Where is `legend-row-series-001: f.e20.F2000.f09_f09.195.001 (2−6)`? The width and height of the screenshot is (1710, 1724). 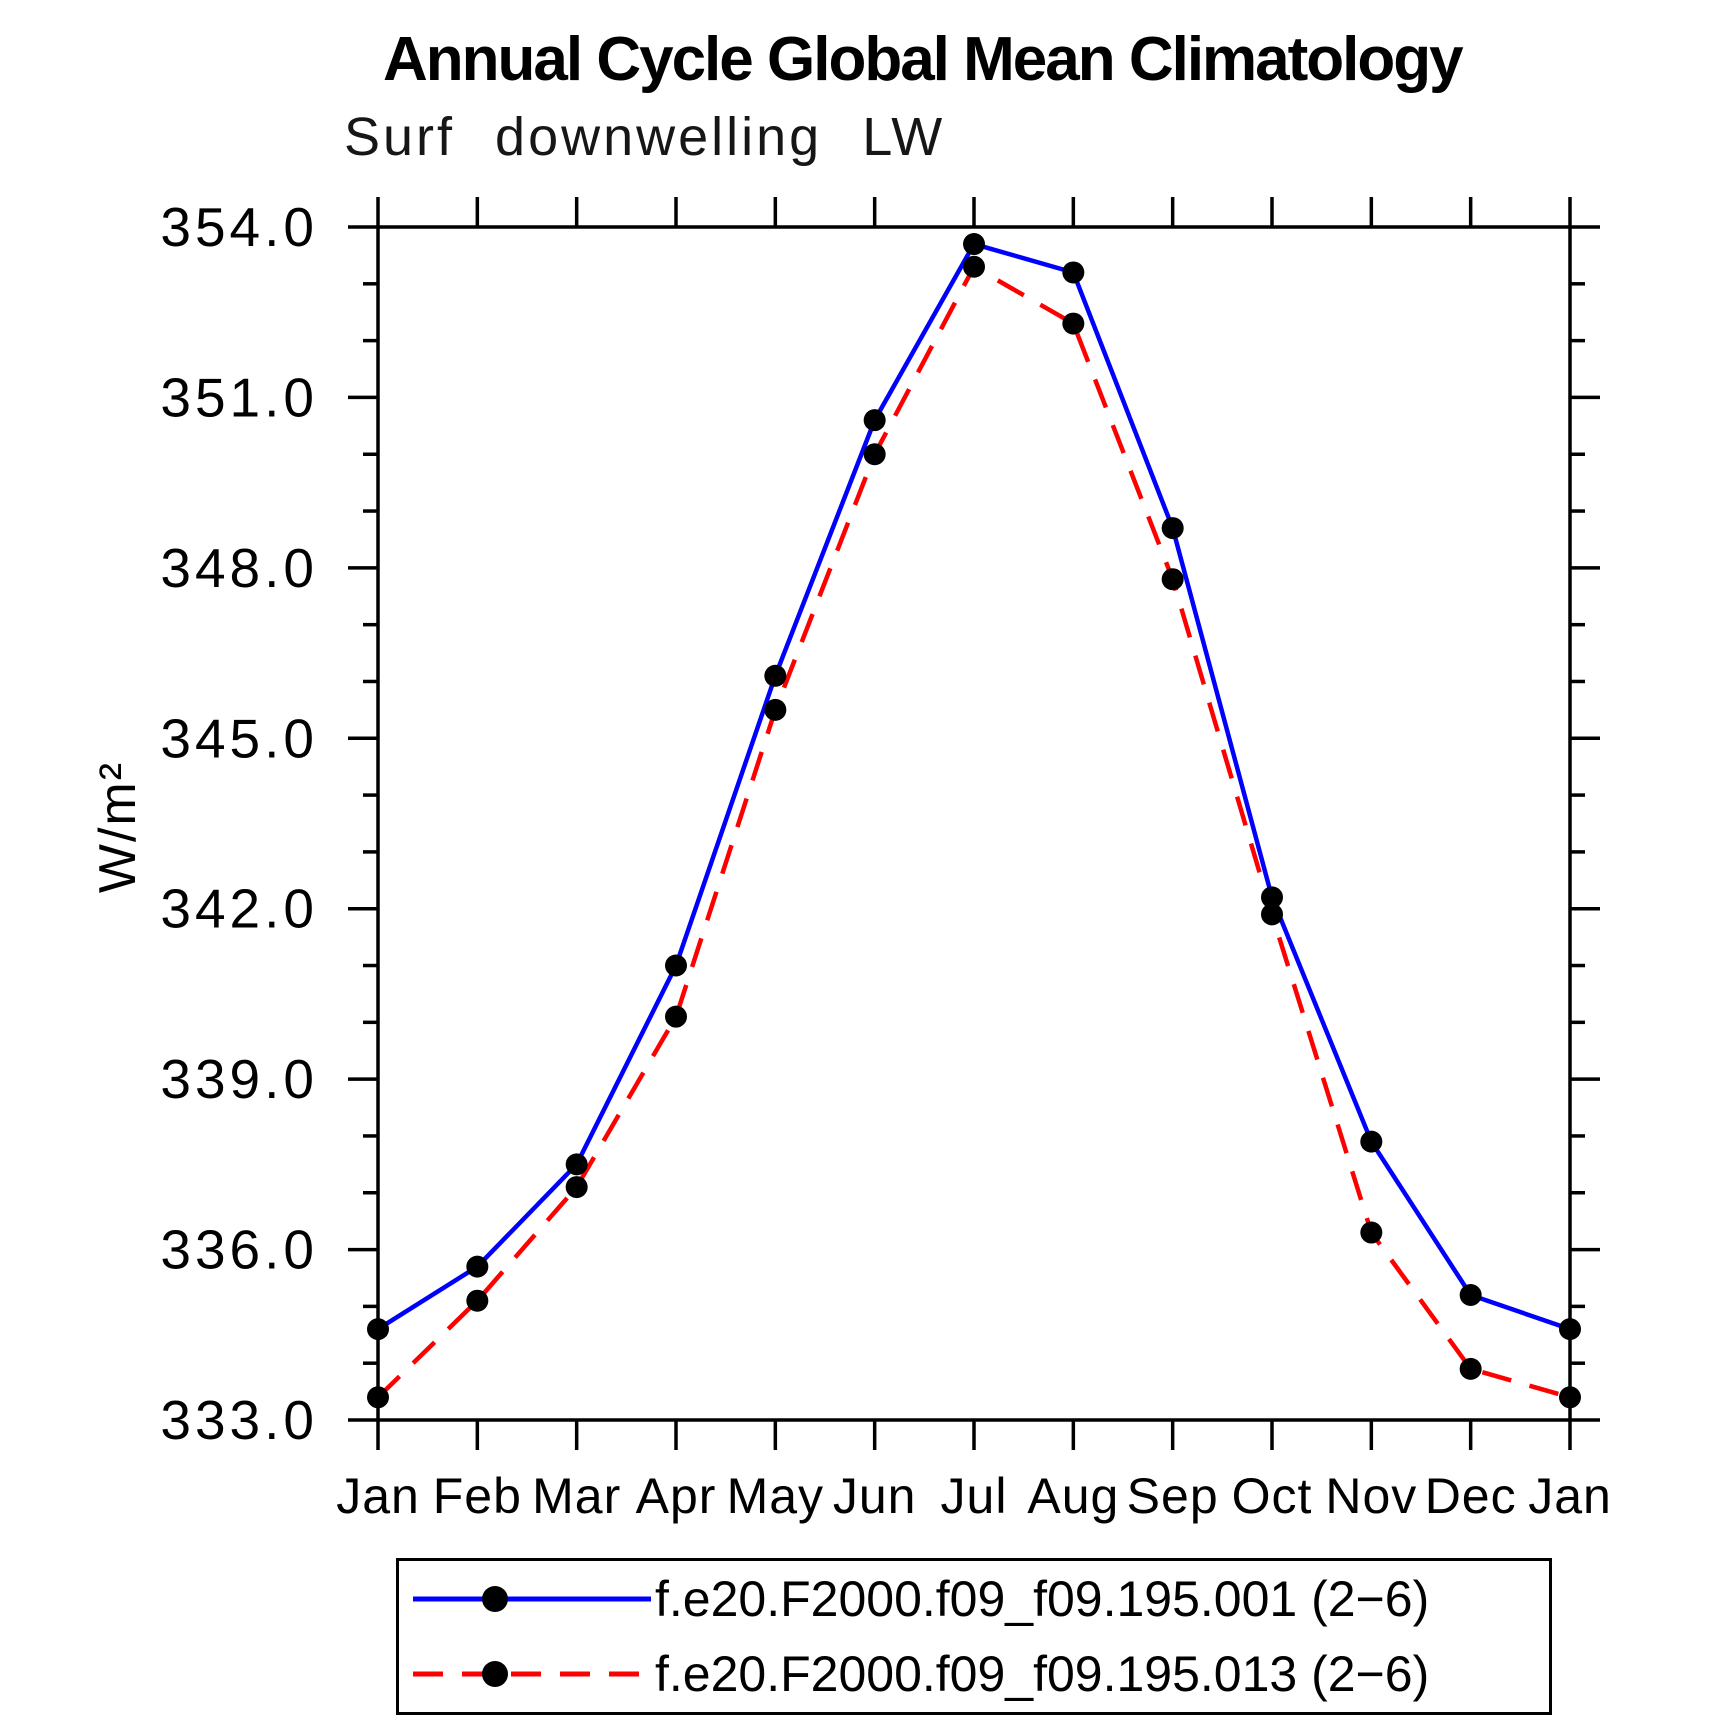 legend-row-series-001: f.e20.F2000.f09_f09.195.001 (2−6) is located at coordinates (977, 1599).